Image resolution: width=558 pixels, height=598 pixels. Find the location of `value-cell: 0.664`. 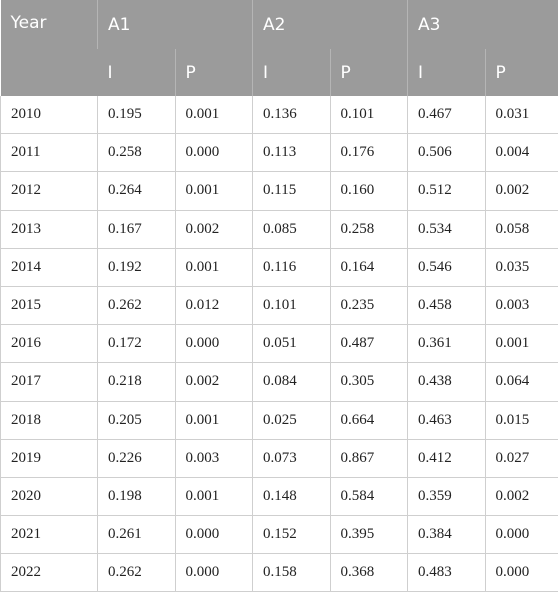

value-cell: 0.664 is located at coordinates (368, 420).